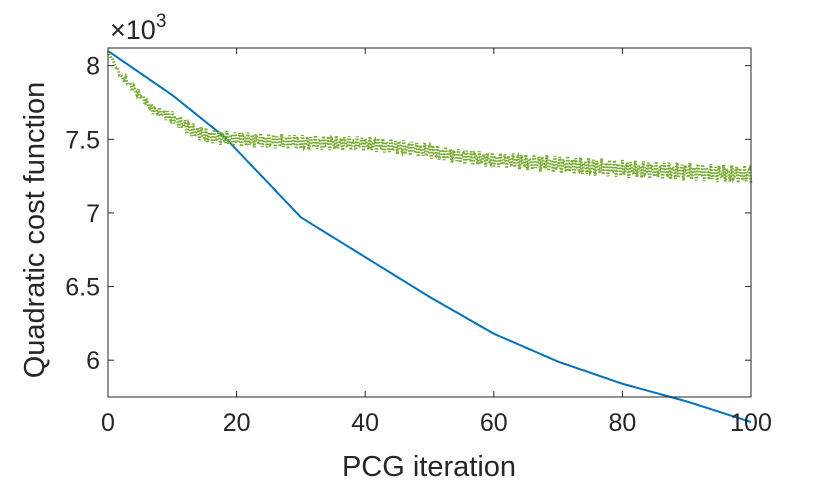 The image size is (830, 486). Describe the element at coordinates (93, 67) in the screenshot. I see `y-tick-label: 8` at that location.